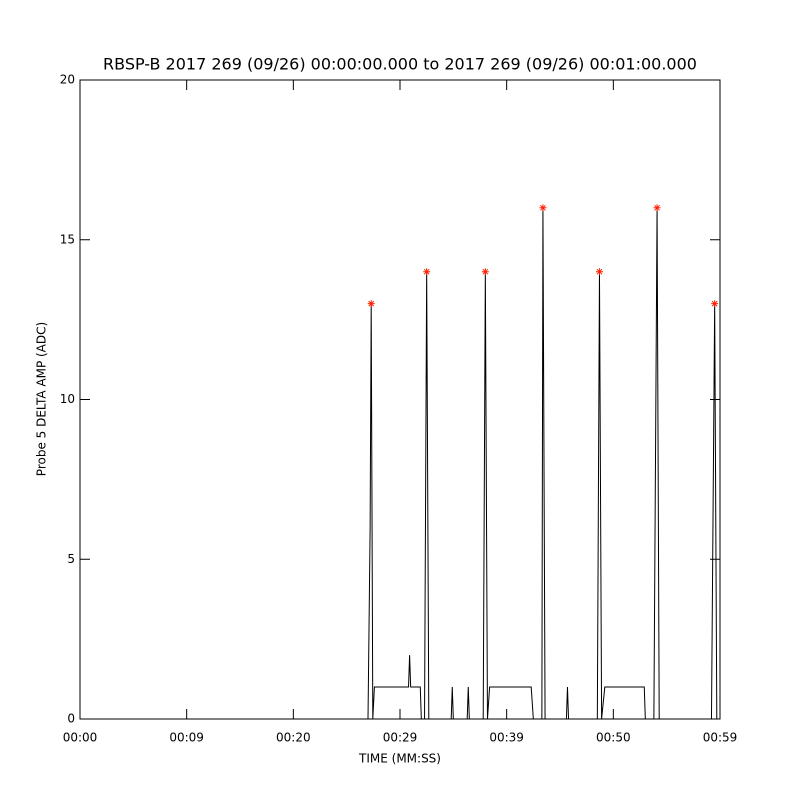 Image resolution: width=800 pixels, height=800 pixels. What do you see at coordinates (399, 759) in the screenshot?
I see `x-axis-label: TIME (MM:SS)` at bounding box center [399, 759].